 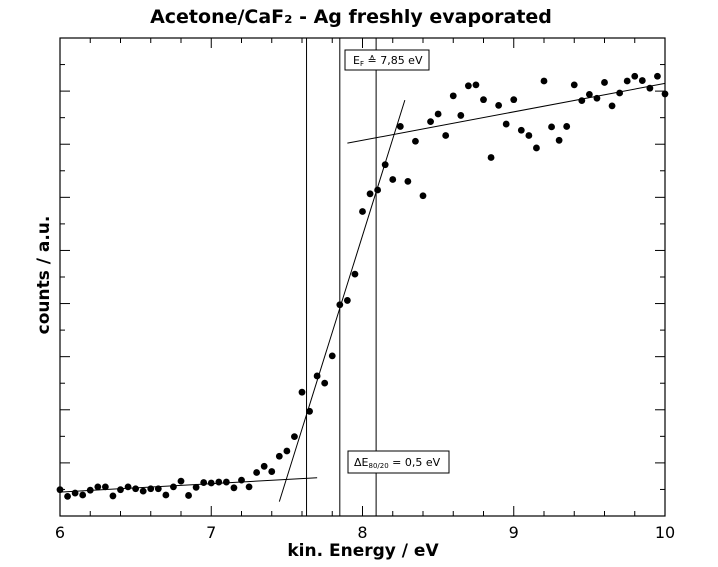 What do you see at coordinates (44, 275) in the screenshot?
I see `y-axis-label: counts / a.u.` at bounding box center [44, 275].